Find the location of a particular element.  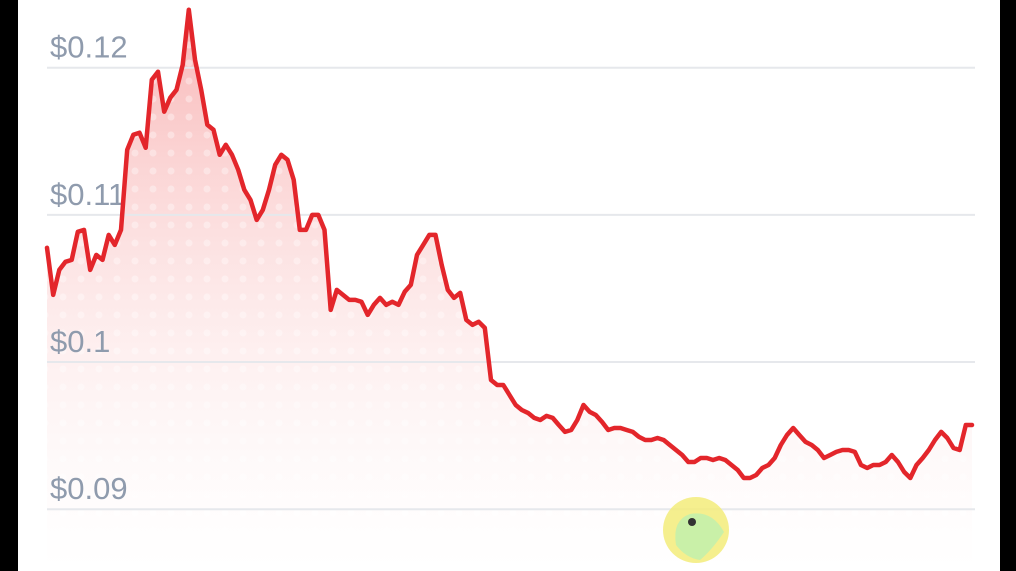

y-tick-label: $0.11 is located at coordinates (87, 194).